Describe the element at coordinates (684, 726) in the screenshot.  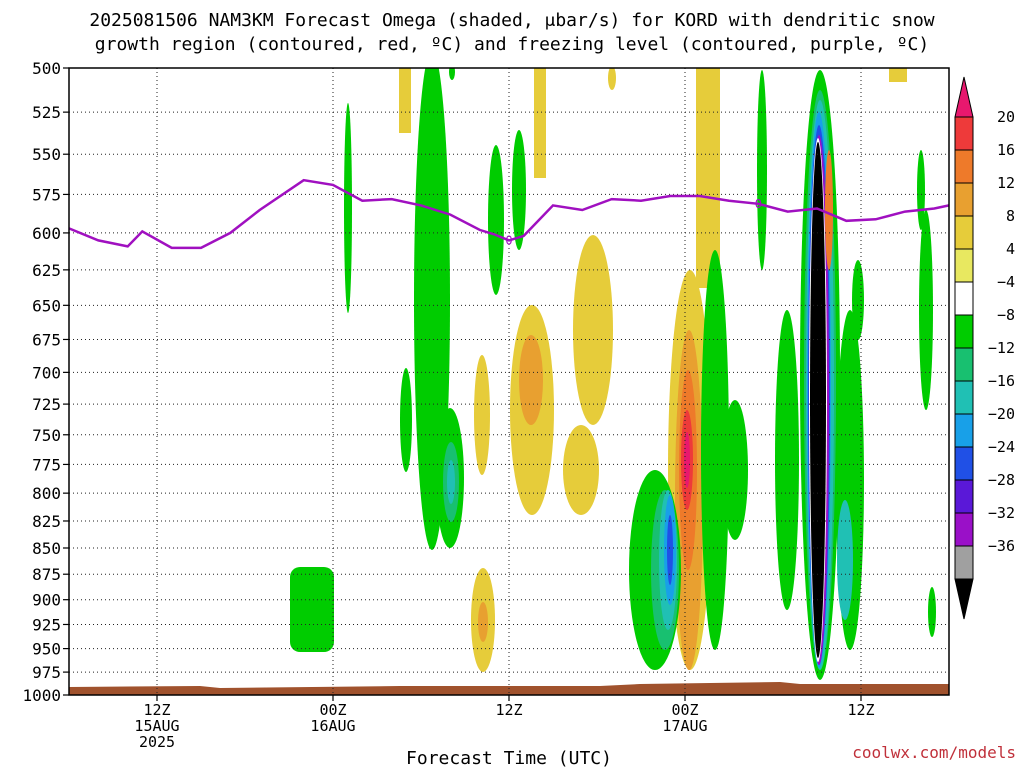
I see `x-tick-label: 17AUG` at that location.